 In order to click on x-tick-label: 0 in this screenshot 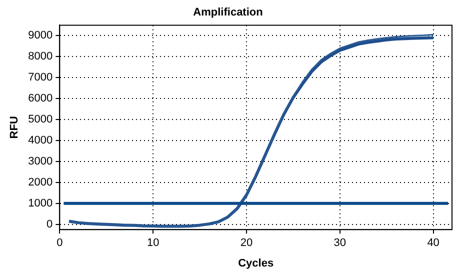, I will do `click(59, 243)`.